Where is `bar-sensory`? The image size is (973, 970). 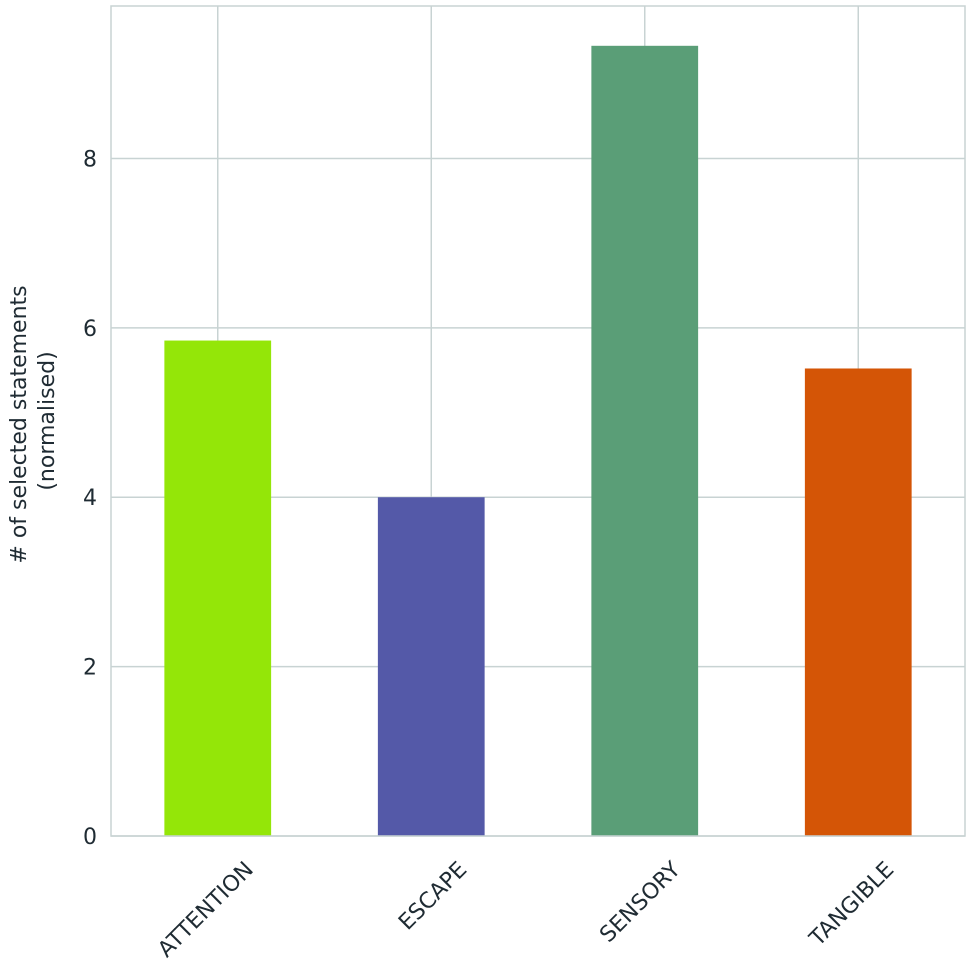 bar-sensory is located at coordinates (645, 440).